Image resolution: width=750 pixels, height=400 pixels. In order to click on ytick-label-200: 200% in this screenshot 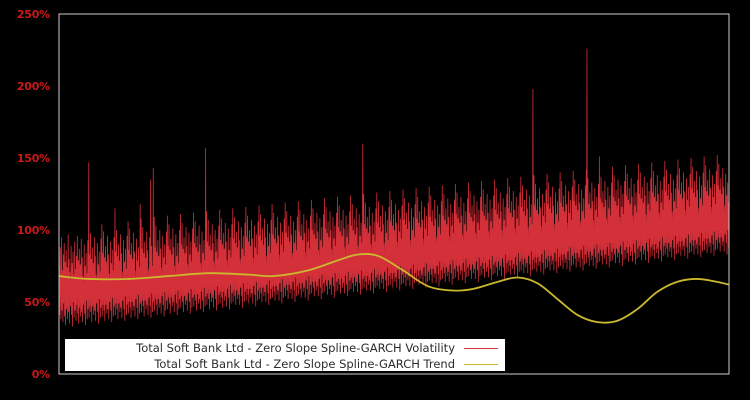, I will do `click(33, 86)`.